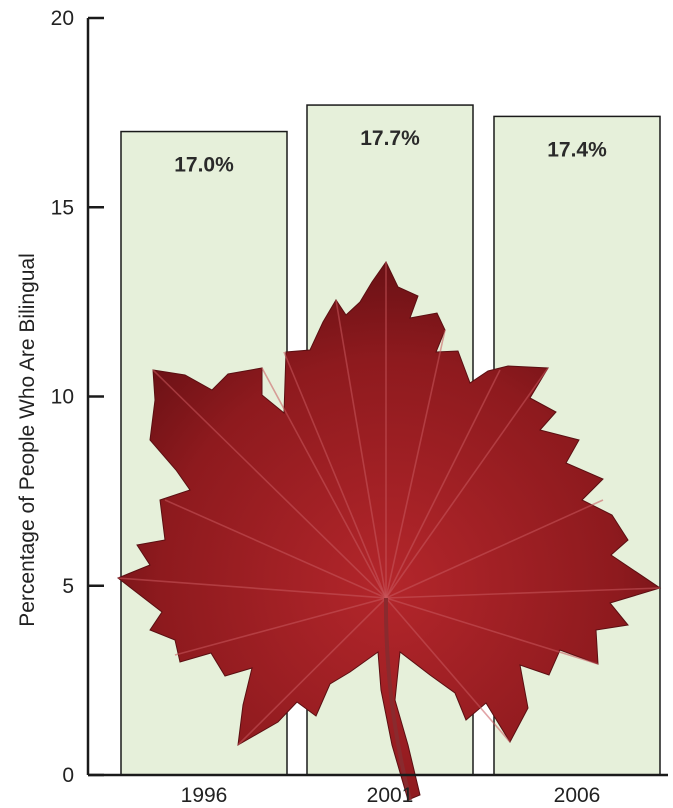 Image resolution: width=673 pixels, height=808 pixels. I want to click on x-tick-label-1996: 1996, so click(204, 795).